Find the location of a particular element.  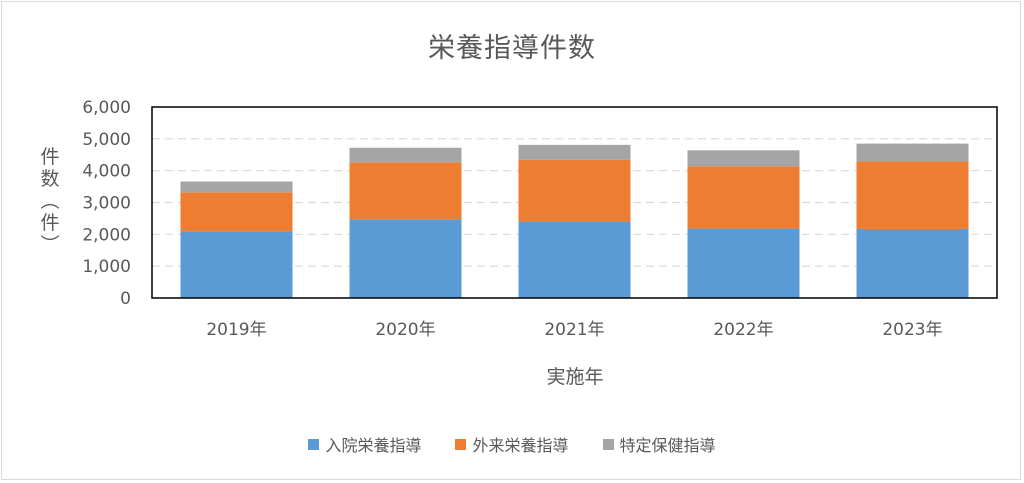

y-tick-label: 1,000 is located at coordinates (106, 267).